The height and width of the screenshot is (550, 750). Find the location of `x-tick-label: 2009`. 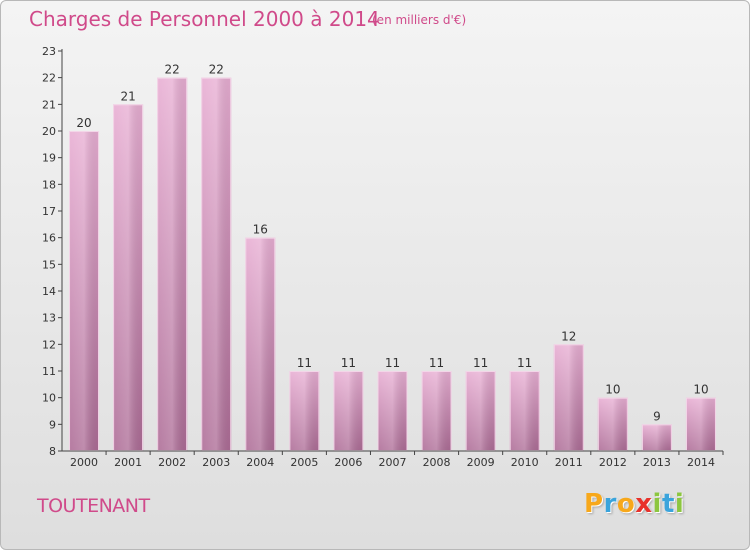

x-tick-label: 2009 is located at coordinates (481, 462).